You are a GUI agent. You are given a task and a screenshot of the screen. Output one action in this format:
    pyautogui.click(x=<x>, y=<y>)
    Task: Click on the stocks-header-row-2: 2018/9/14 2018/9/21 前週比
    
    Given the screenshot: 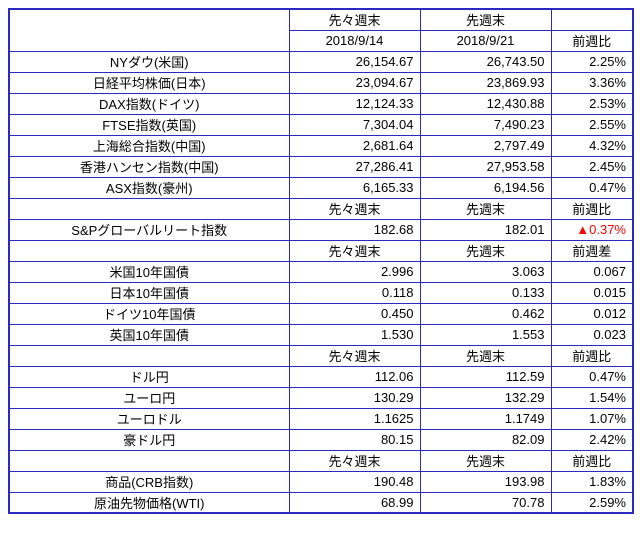 What is the action you would take?
    pyautogui.click(x=321, y=40)
    